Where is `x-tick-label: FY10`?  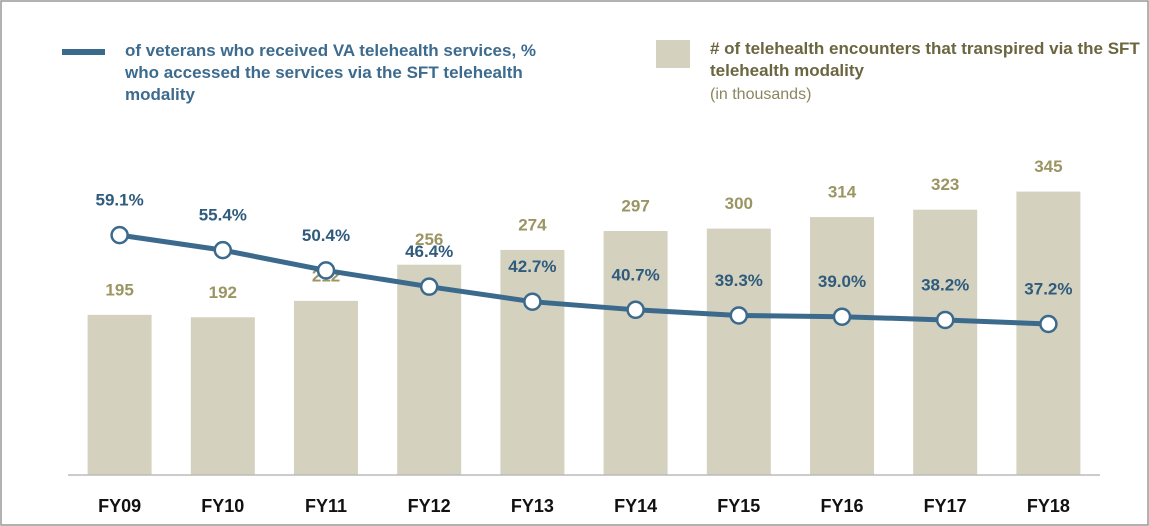
x-tick-label: FY10 is located at coordinates (222, 506).